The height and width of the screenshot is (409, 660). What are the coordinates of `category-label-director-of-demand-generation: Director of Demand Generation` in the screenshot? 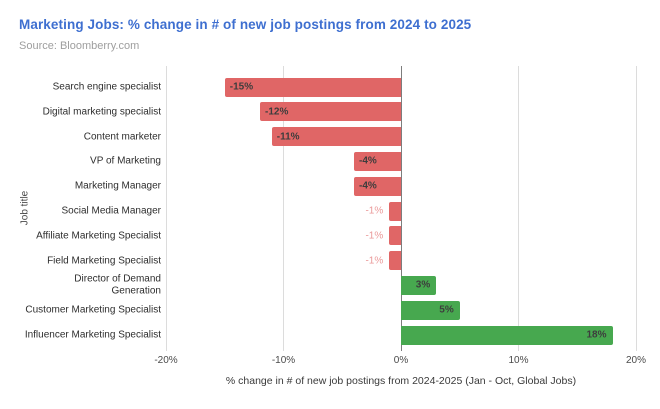 It's located at (117, 285).